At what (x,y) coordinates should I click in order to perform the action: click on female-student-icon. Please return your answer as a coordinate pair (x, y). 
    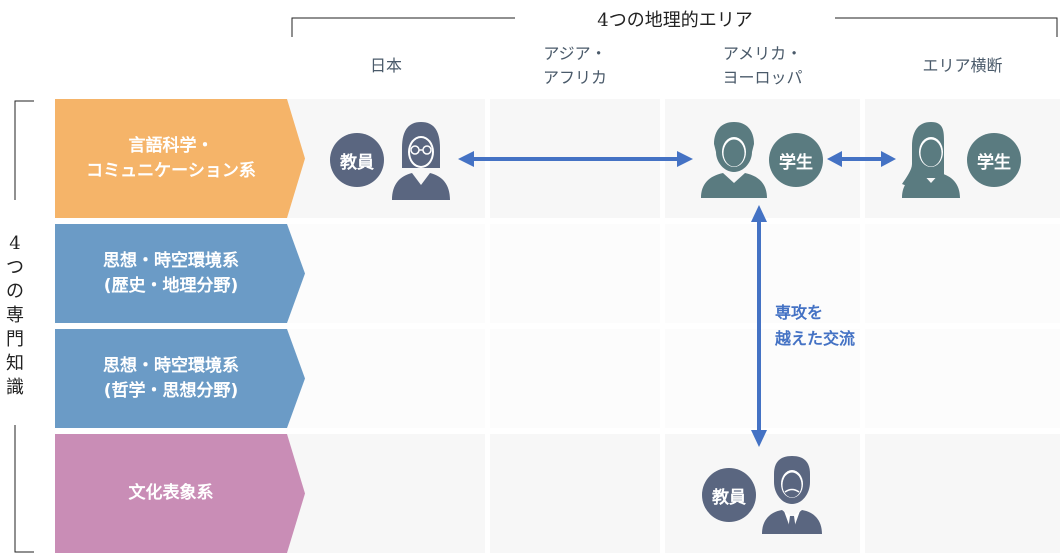
    Looking at the image, I should click on (931, 160).